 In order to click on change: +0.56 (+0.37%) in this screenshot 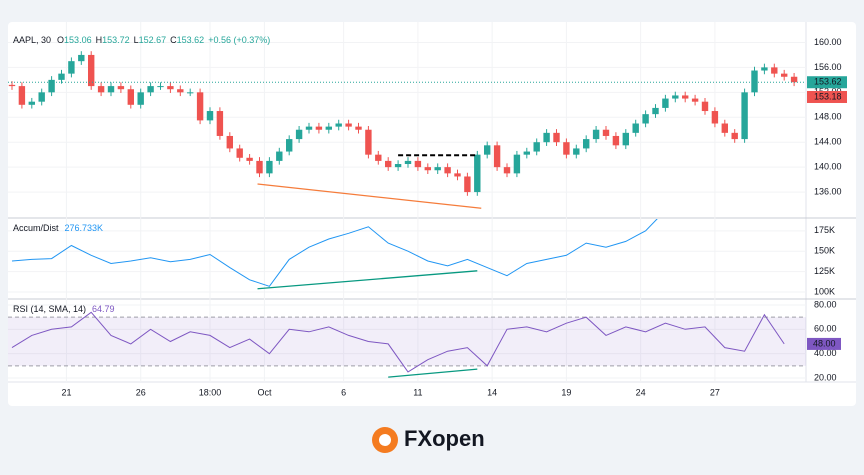, I will do `click(239, 40)`.